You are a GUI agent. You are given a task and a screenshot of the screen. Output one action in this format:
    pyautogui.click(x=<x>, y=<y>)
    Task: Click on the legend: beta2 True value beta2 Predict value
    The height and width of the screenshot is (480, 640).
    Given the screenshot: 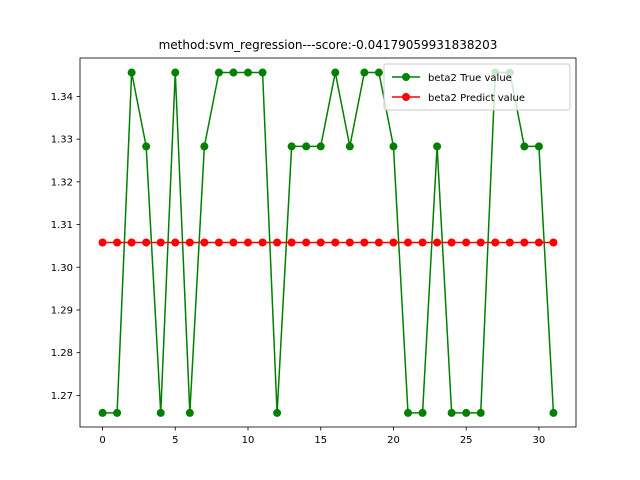 What is the action you would take?
    pyautogui.click(x=477, y=87)
    